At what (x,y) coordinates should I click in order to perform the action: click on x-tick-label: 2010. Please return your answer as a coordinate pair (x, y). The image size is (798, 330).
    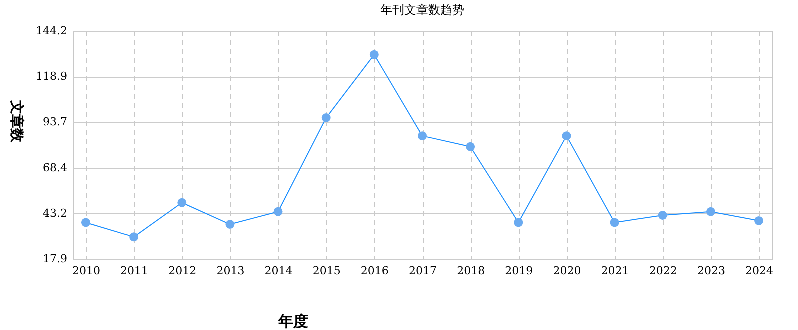
    Looking at the image, I should click on (86, 271).